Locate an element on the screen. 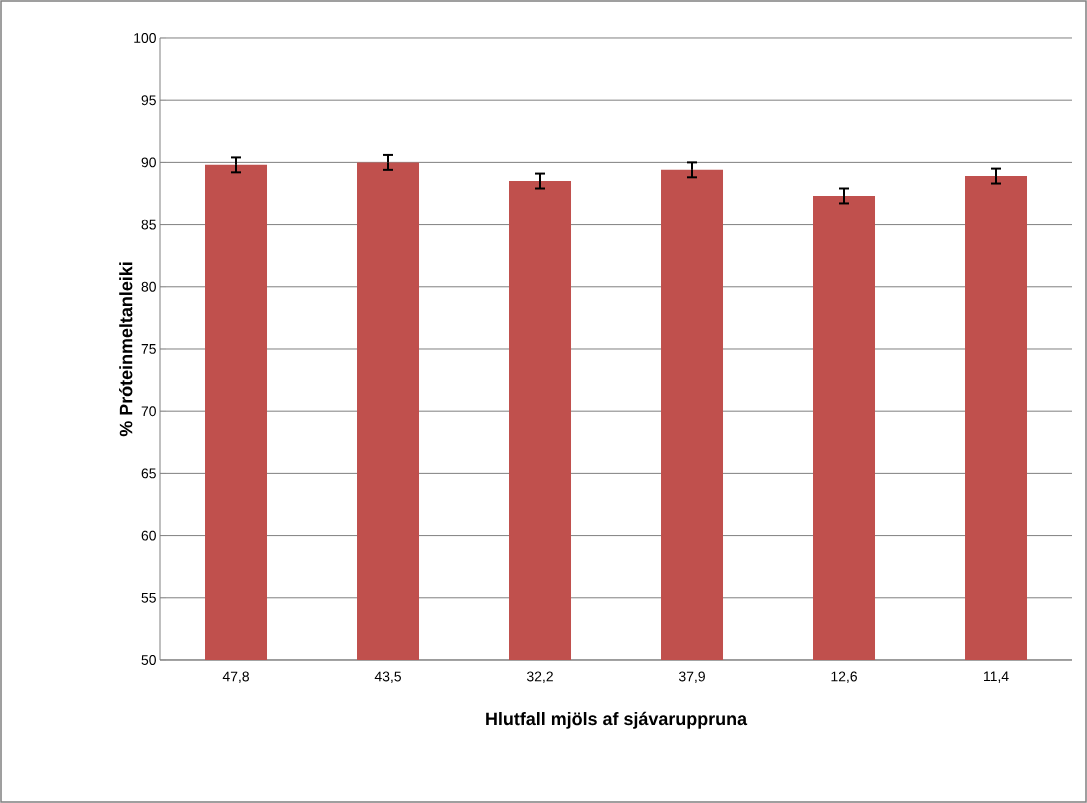  y-tick-label: 100 is located at coordinates (145, 38).